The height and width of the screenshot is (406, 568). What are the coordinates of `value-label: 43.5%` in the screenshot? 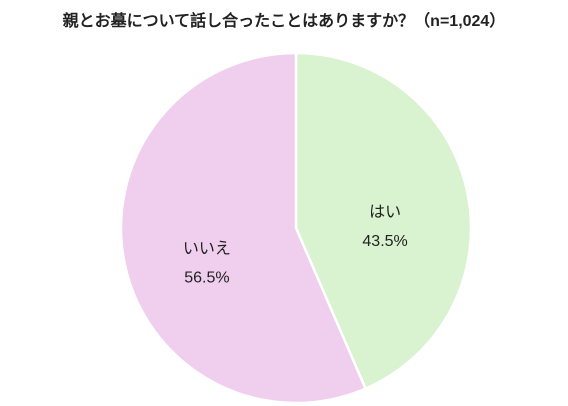 It's located at (384, 241).